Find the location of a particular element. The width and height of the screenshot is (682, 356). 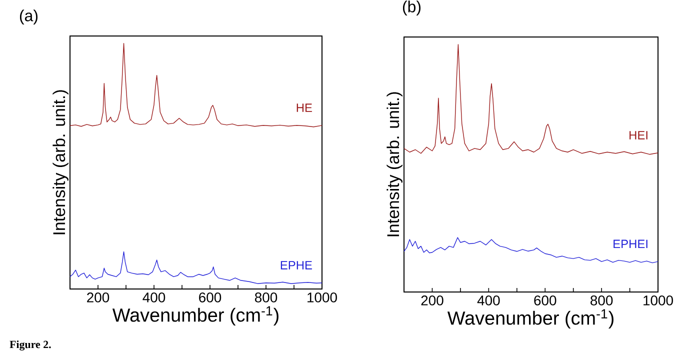

series-label: HE is located at coordinates (304, 108).